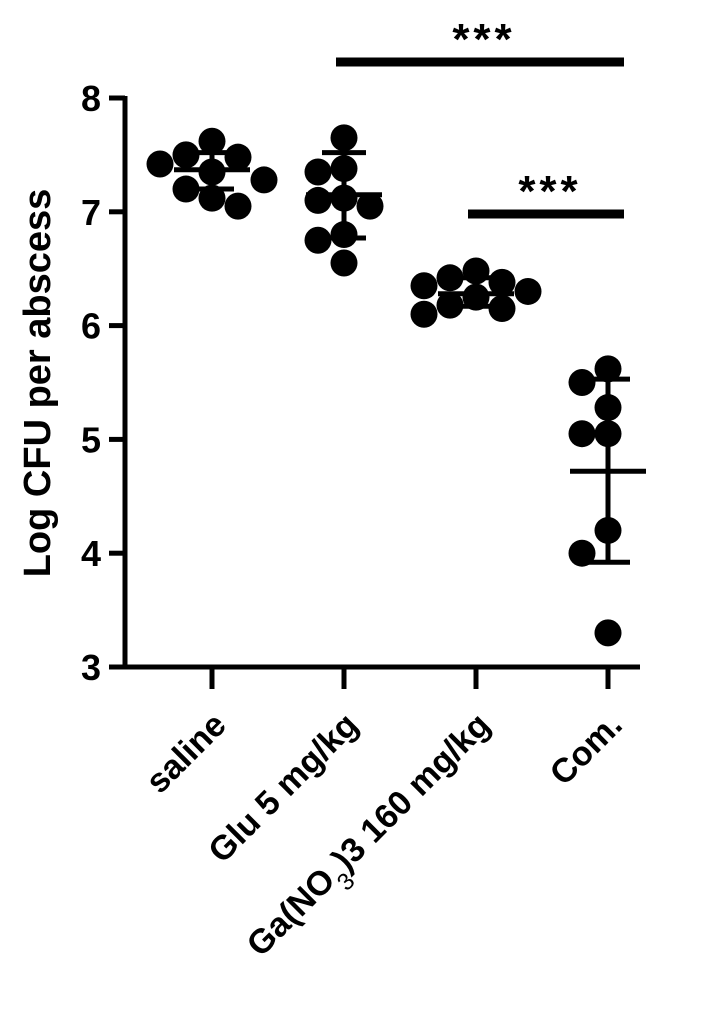 The width and height of the screenshot is (709, 1024). I want to click on y-tick-label: 4, so click(91, 553).